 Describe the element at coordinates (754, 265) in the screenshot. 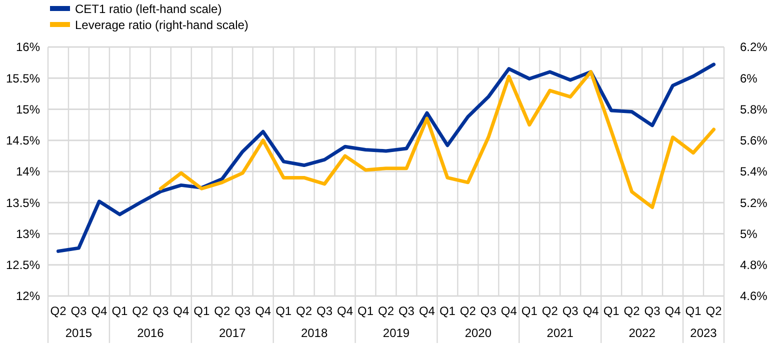

I see `y2-tick-label: 4.8%` at that location.